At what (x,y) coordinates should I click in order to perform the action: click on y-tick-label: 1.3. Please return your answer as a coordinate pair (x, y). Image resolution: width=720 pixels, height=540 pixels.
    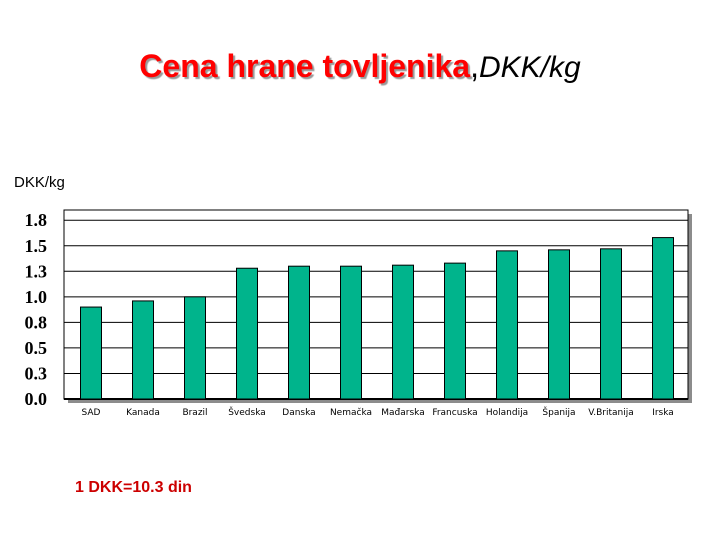
    Looking at the image, I should click on (36, 271).